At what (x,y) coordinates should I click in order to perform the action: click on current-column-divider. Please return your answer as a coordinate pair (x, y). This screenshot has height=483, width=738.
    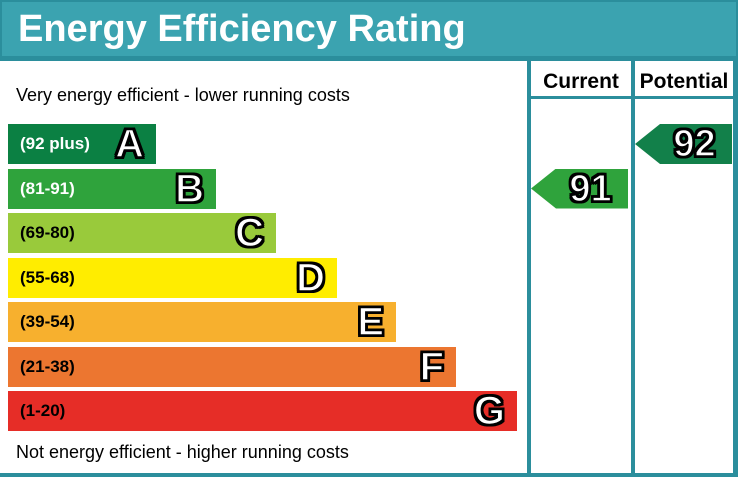
    Looking at the image, I should click on (529, 267).